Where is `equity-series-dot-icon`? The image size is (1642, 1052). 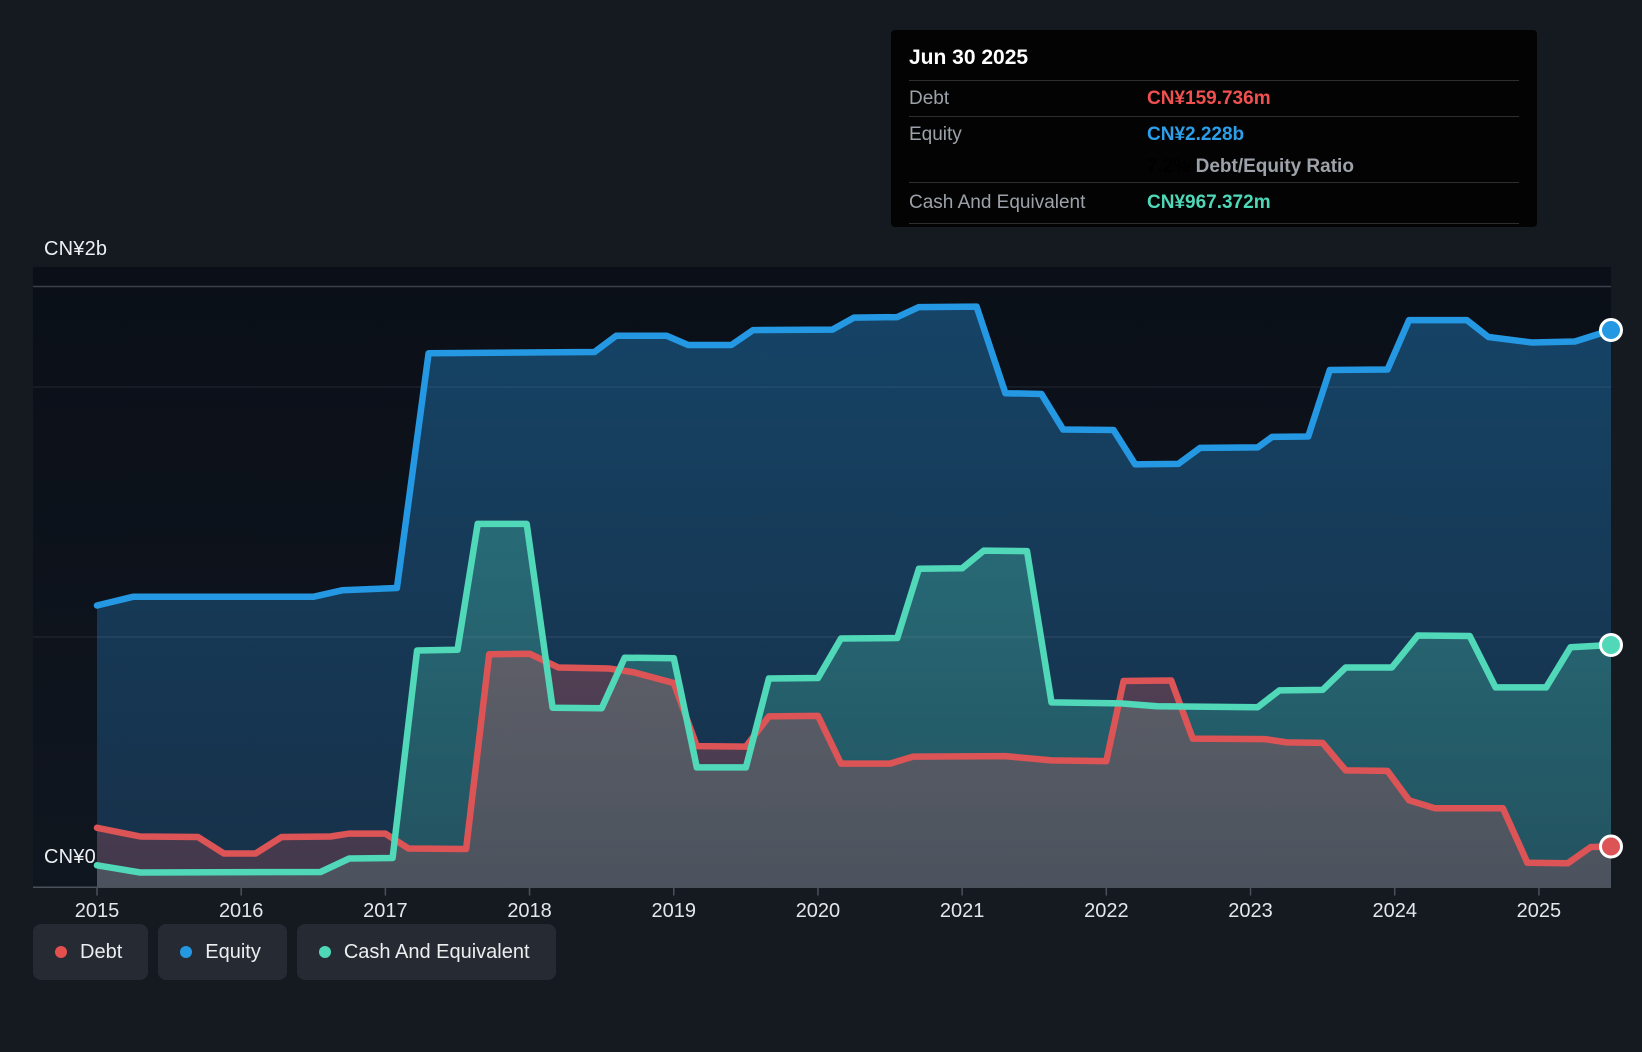 equity-series-dot-icon is located at coordinates (186, 952).